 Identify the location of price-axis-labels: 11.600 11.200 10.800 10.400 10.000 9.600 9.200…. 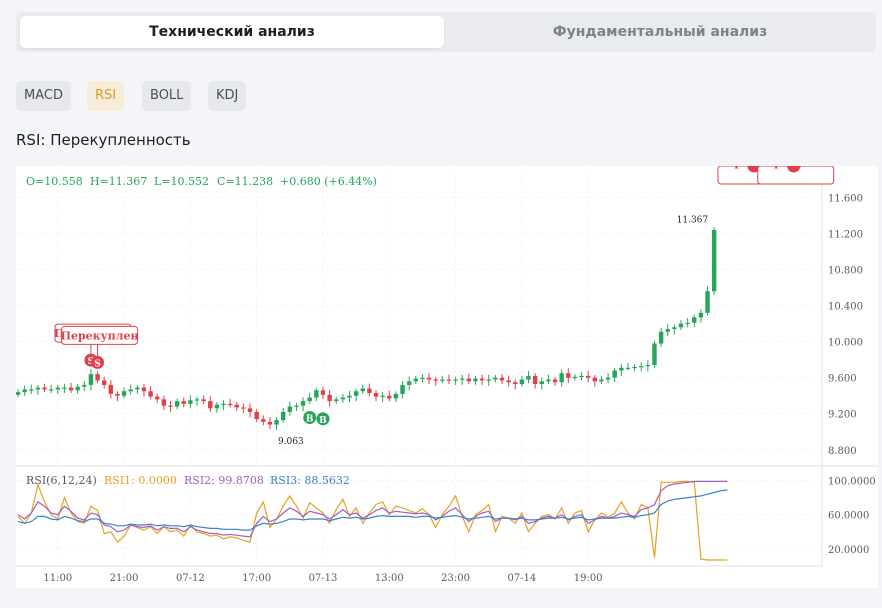
(845, 325).